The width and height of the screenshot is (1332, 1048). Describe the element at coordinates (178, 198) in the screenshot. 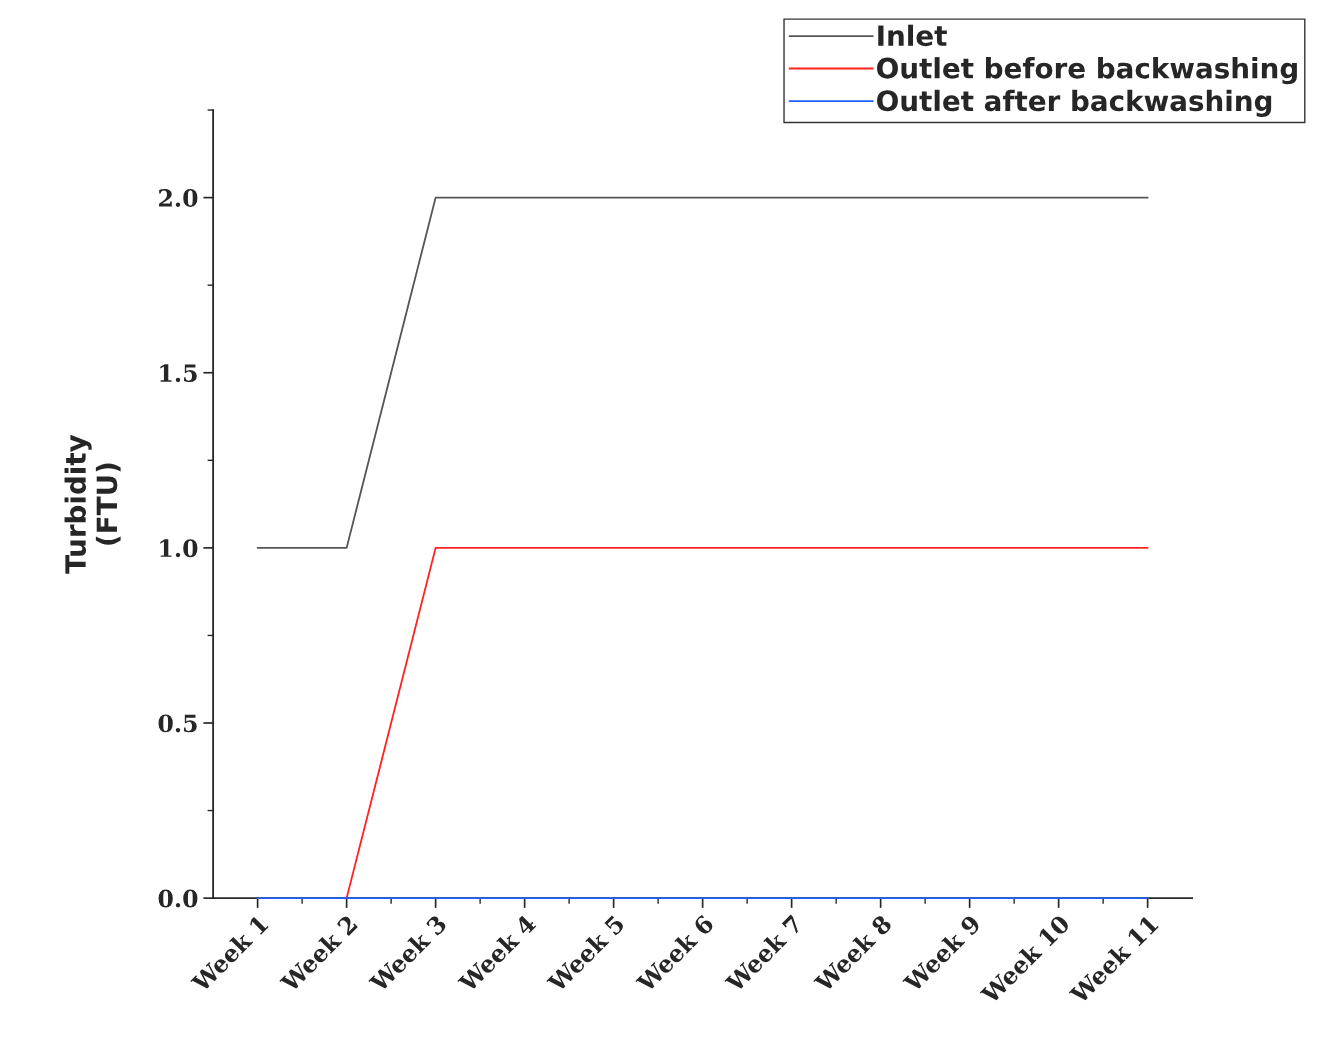

I see `y-tick-label: 2.0` at that location.